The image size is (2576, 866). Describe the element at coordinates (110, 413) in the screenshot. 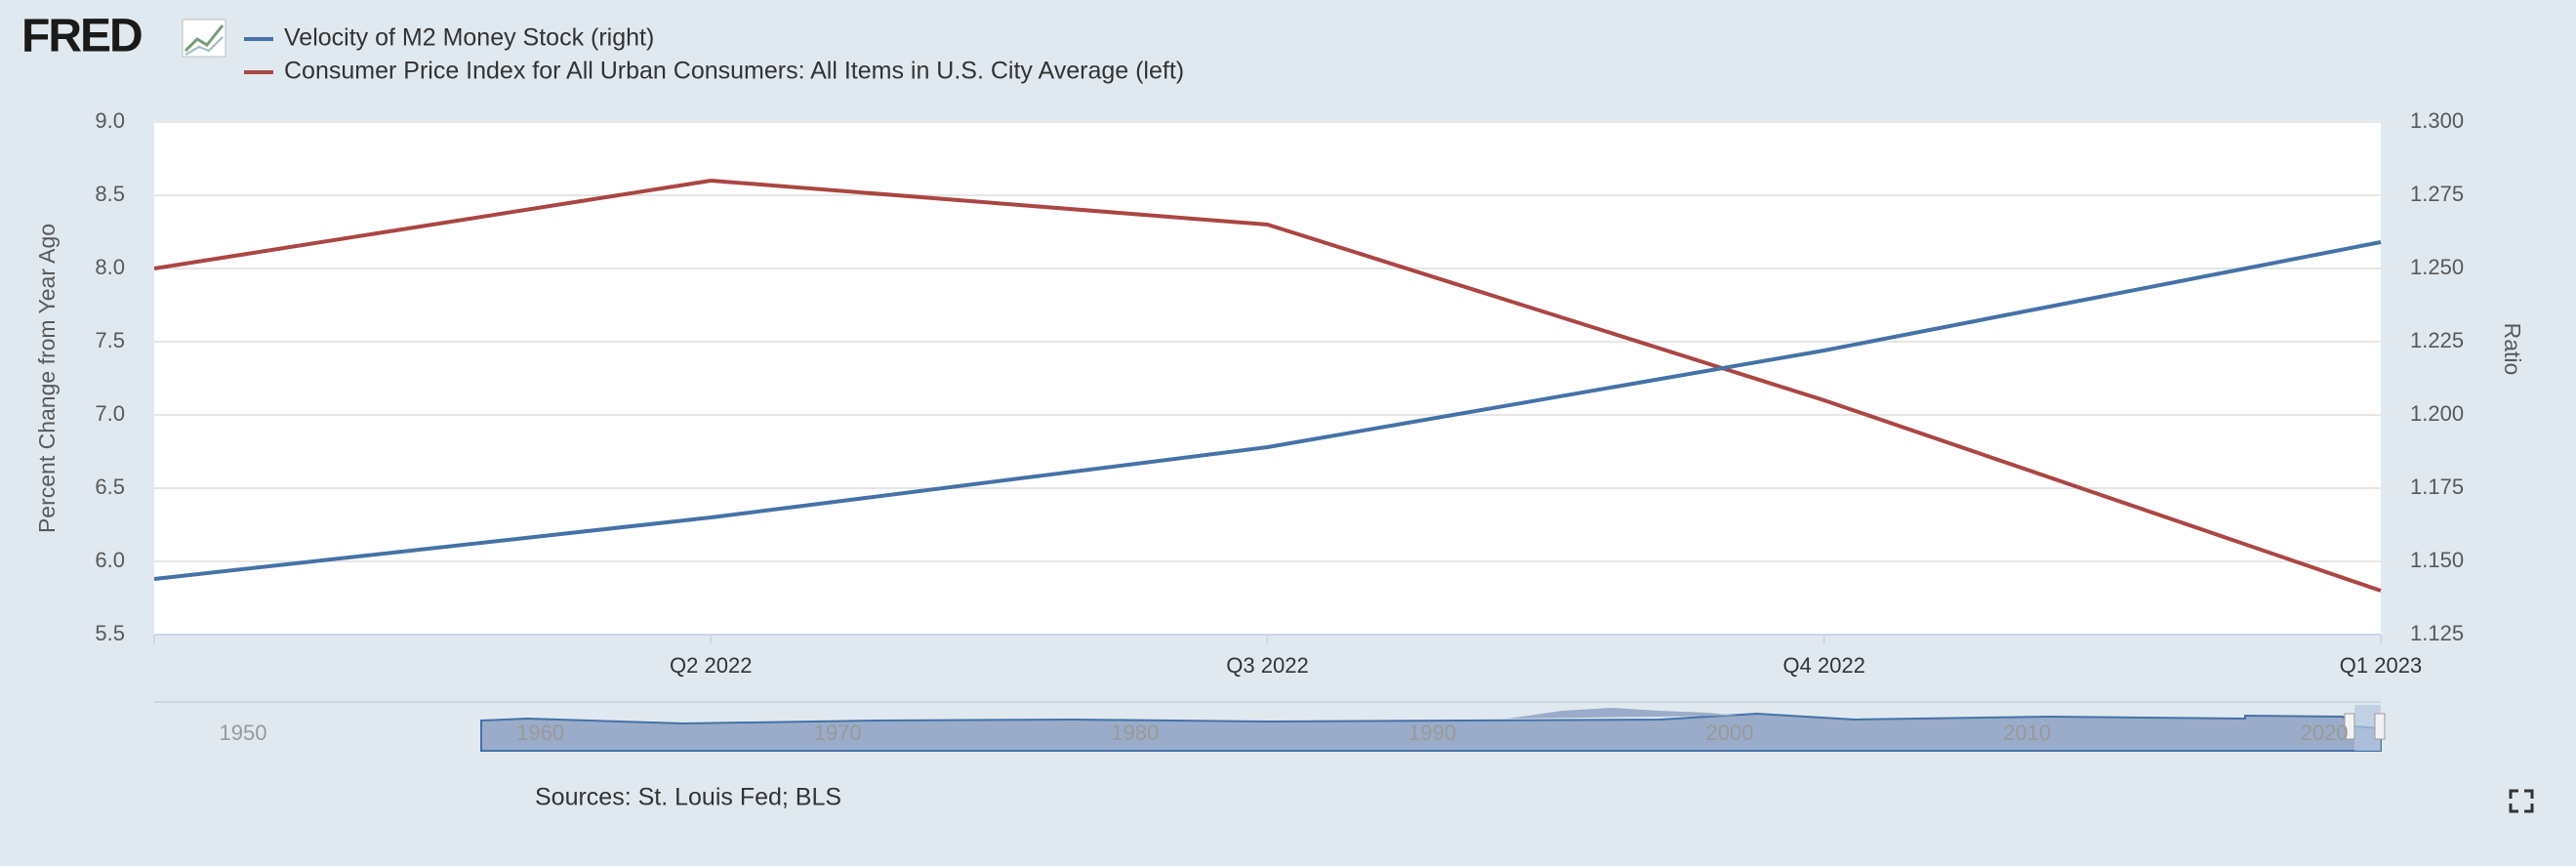

I see `y-tick-label: 7.0` at that location.